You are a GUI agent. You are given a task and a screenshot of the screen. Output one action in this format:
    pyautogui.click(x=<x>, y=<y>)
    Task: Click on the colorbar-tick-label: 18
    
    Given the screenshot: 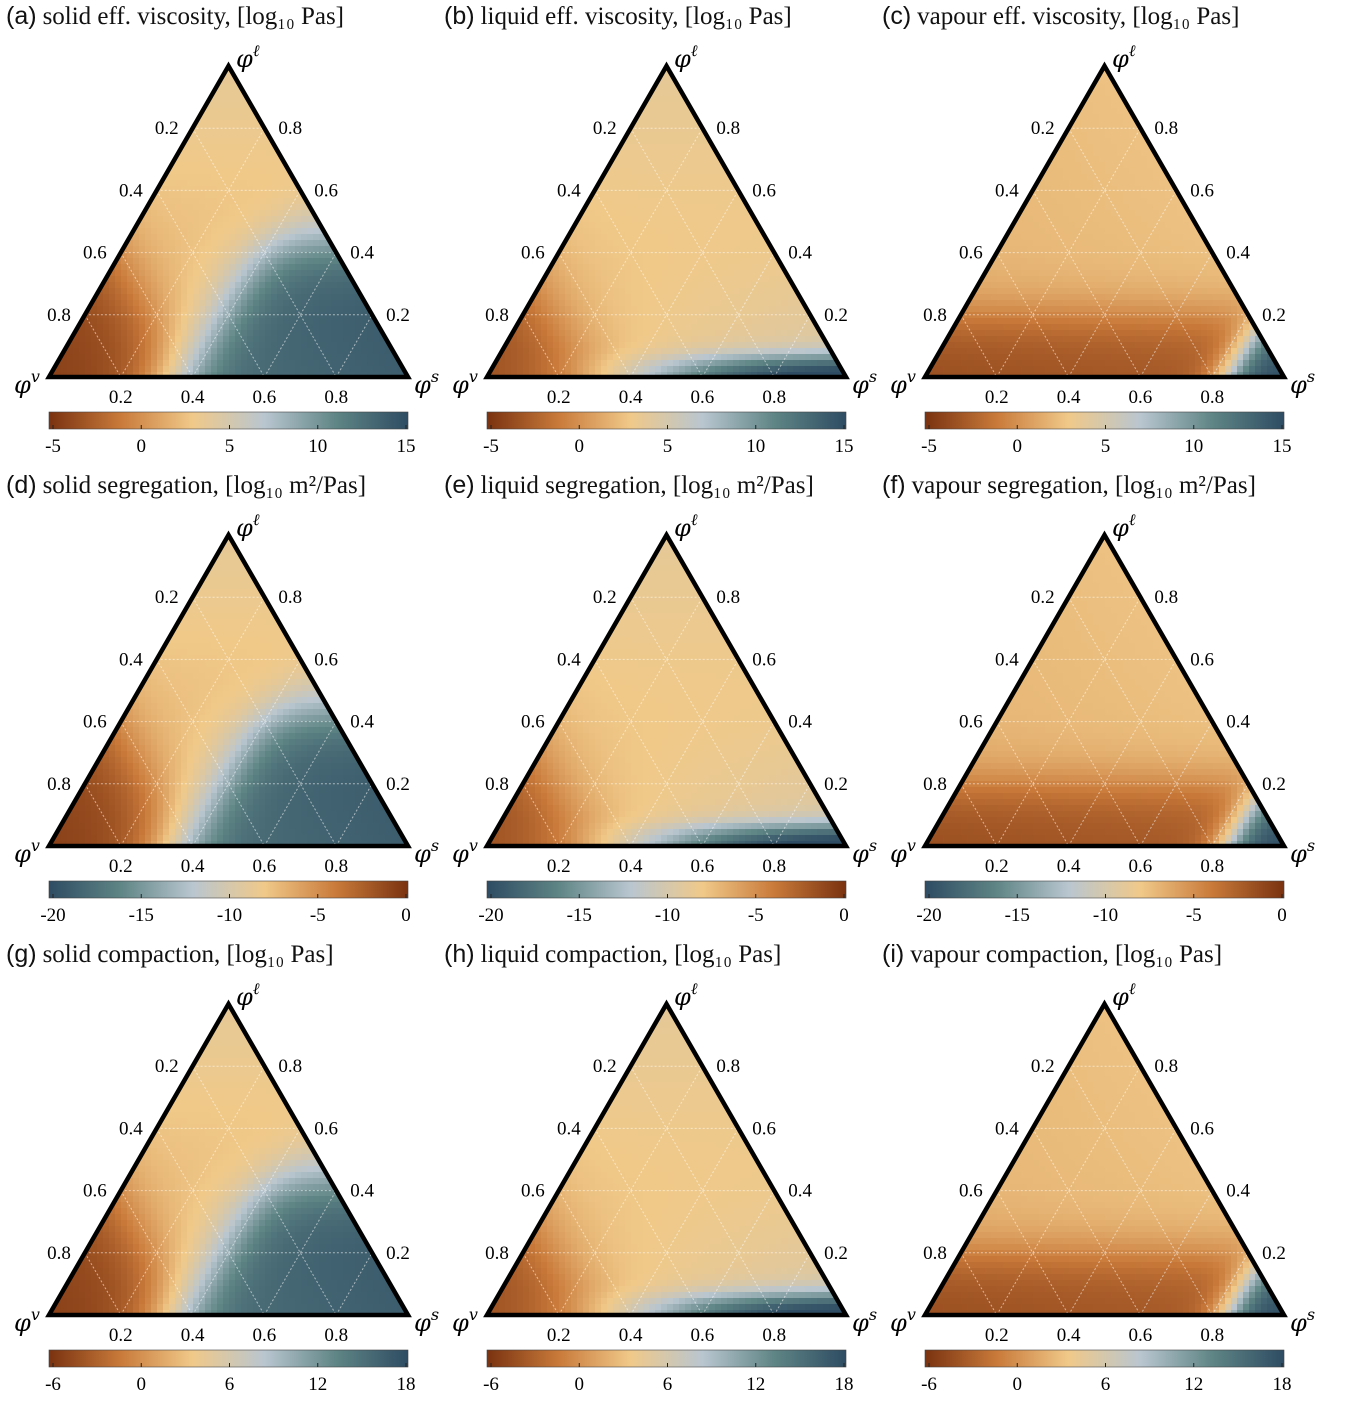 What is the action you would take?
    pyautogui.click(x=1282, y=1384)
    